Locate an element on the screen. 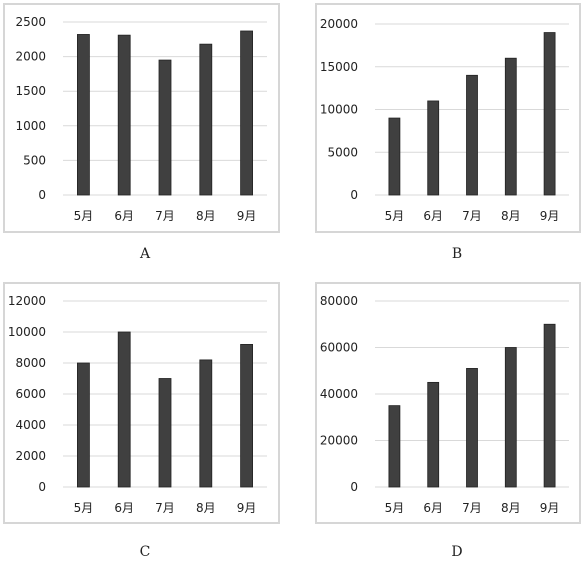  y-tick-label: 5000 is located at coordinates (342, 152).